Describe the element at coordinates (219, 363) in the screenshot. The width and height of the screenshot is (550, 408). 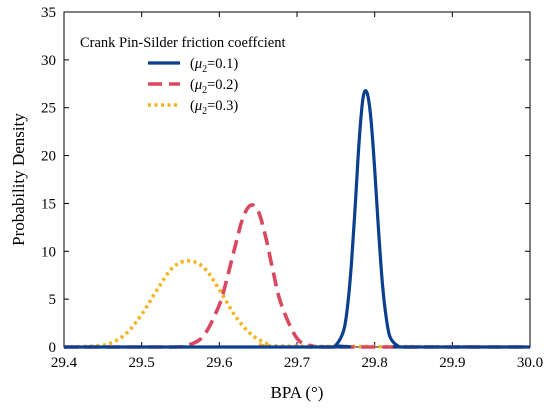
I see `x-tick-label: 29.6` at that location.